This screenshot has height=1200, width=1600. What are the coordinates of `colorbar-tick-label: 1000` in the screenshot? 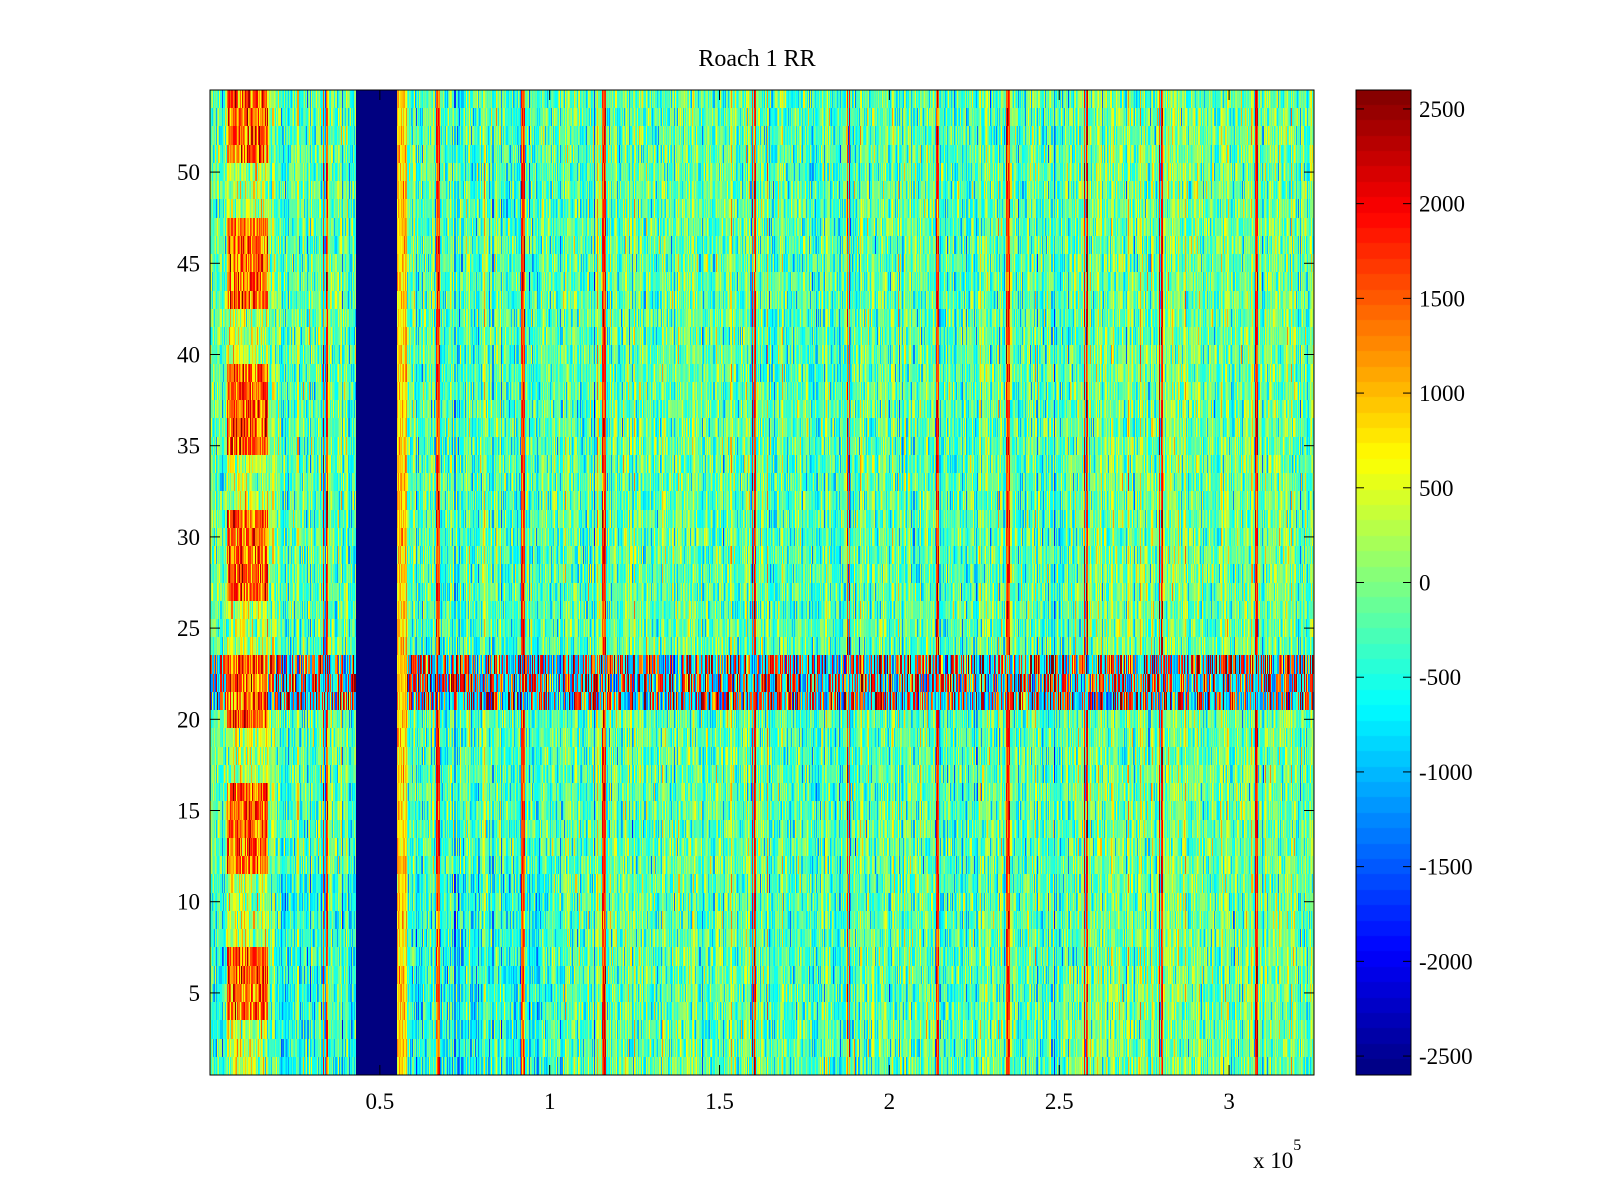 It's located at (1442, 393).